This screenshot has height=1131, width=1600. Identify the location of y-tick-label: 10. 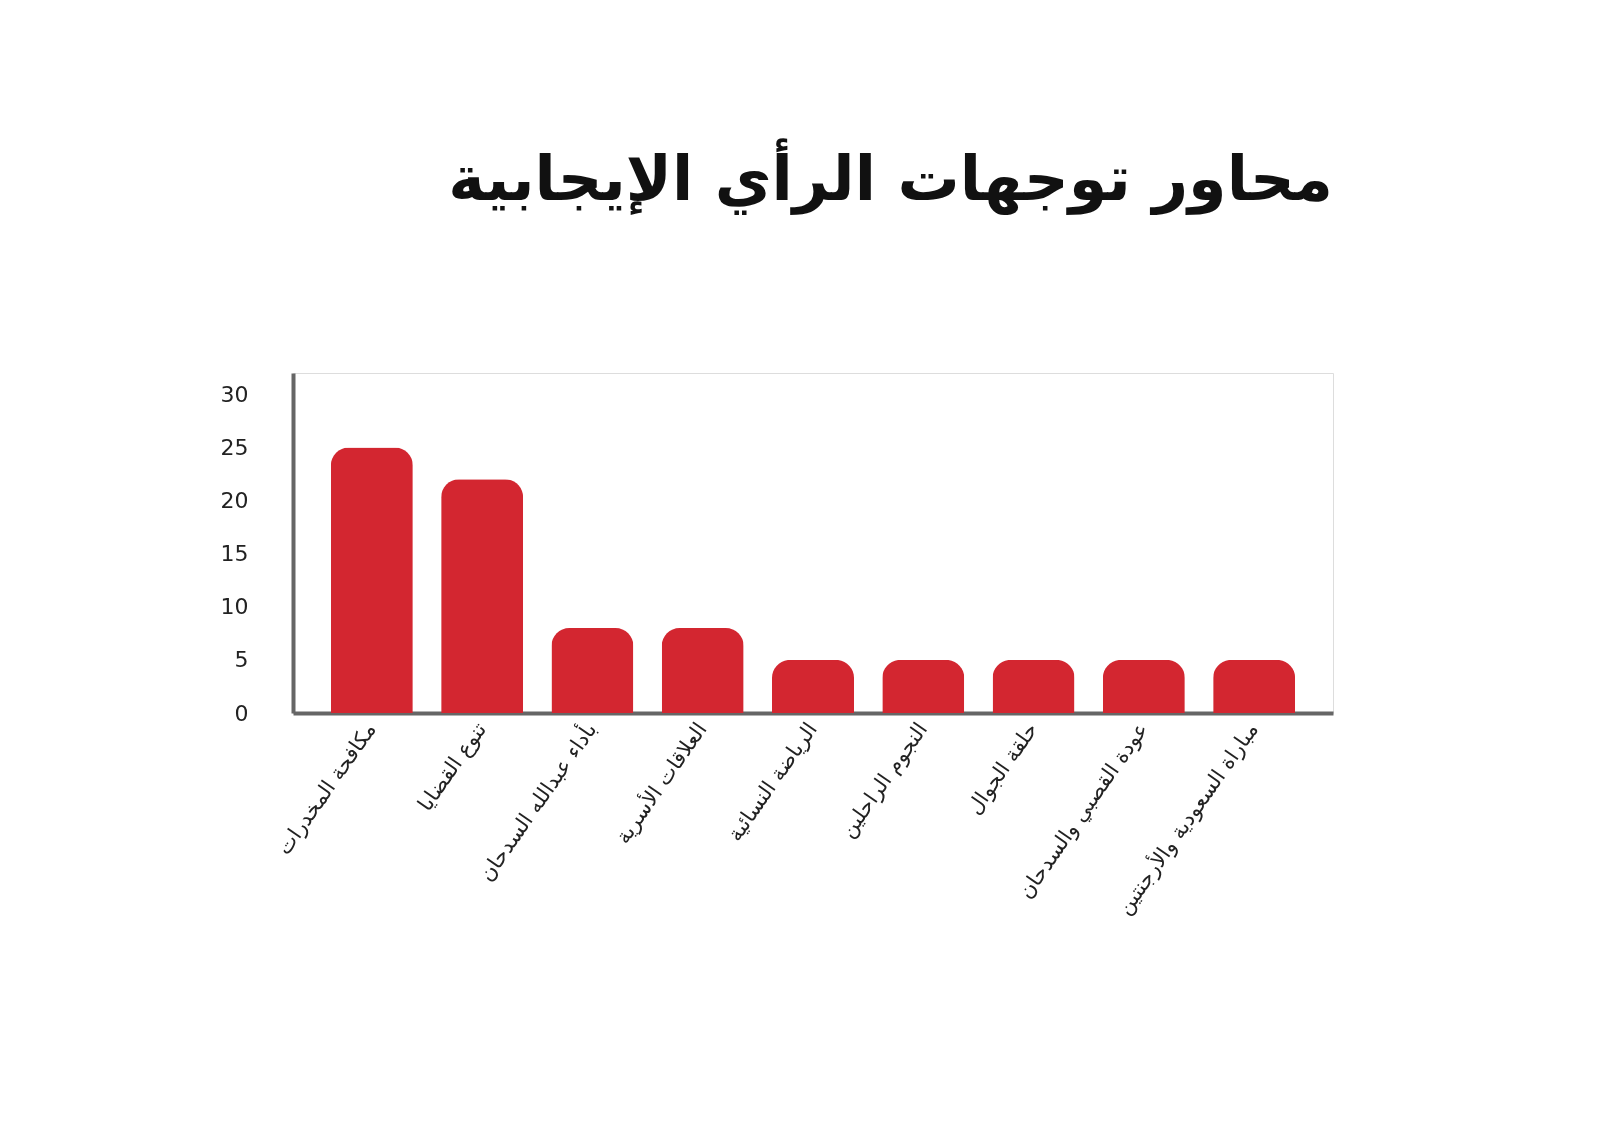
(234, 607).